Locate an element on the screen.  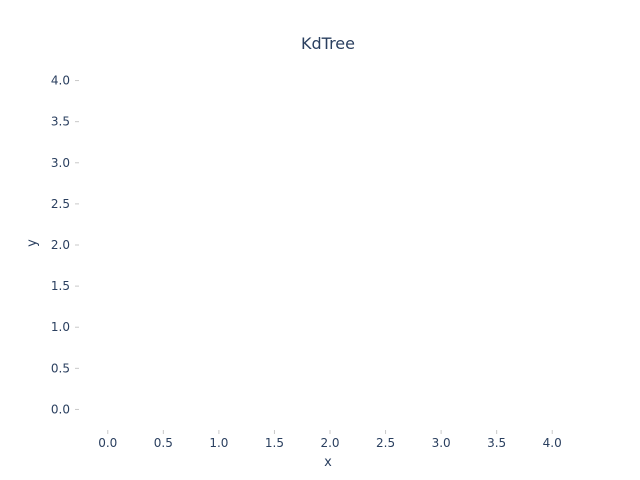
y-tick-label: 4.0 is located at coordinates (60, 81).